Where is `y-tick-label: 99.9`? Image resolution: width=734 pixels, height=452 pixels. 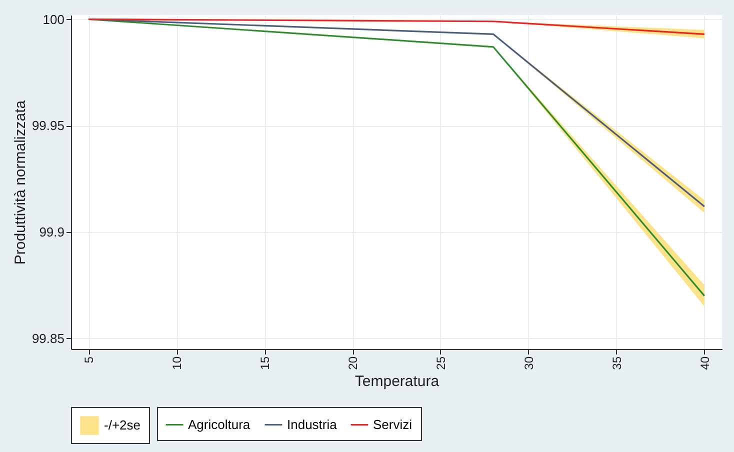 y-tick-label: 99.9 is located at coordinates (51, 232).